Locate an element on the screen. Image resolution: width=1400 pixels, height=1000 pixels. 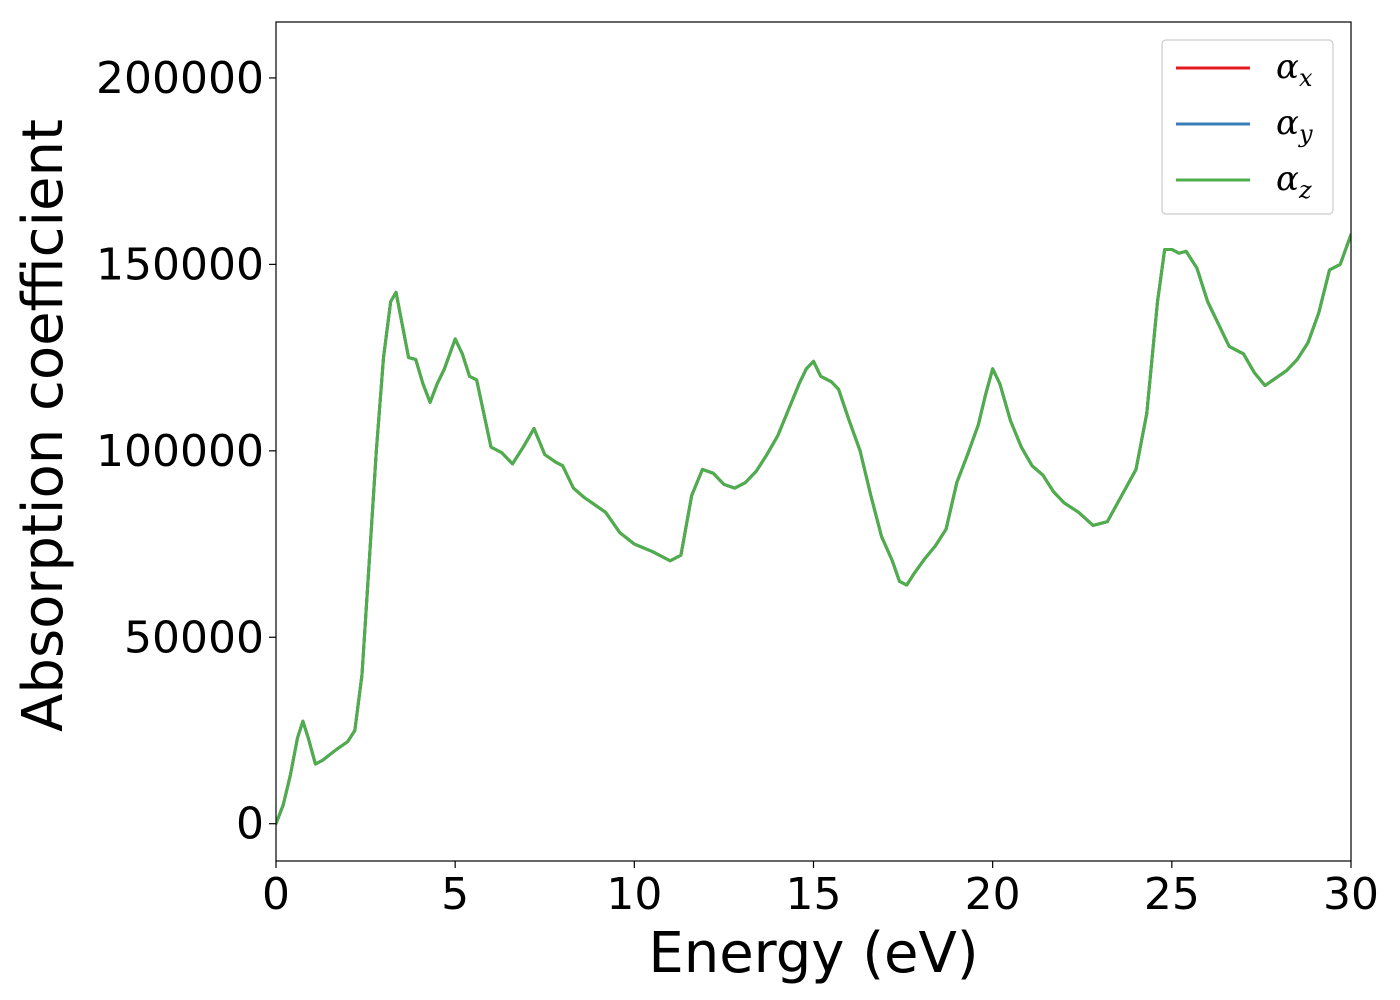
x-tick-label: 0 is located at coordinates (276, 894).